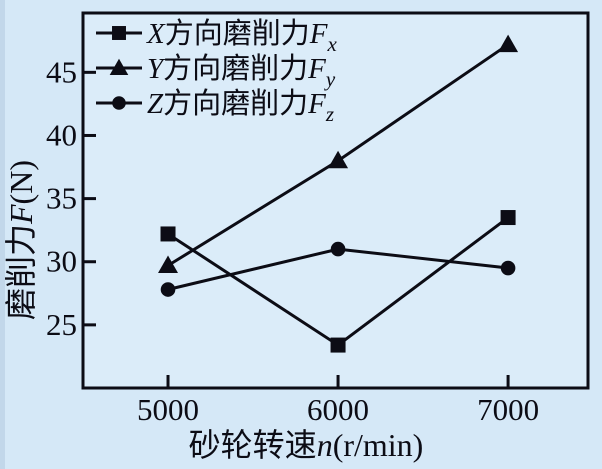  Describe the element at coordinates (168, 409) in the screenshot. I see `x-tick-label: 5000` at that location.